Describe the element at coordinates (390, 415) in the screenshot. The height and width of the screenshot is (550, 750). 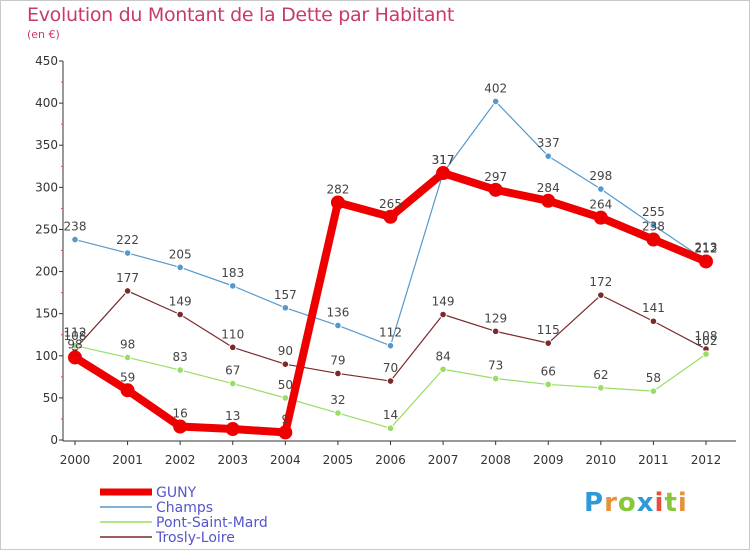
I see `pont-saint-mard-data-label: 14` at that location.